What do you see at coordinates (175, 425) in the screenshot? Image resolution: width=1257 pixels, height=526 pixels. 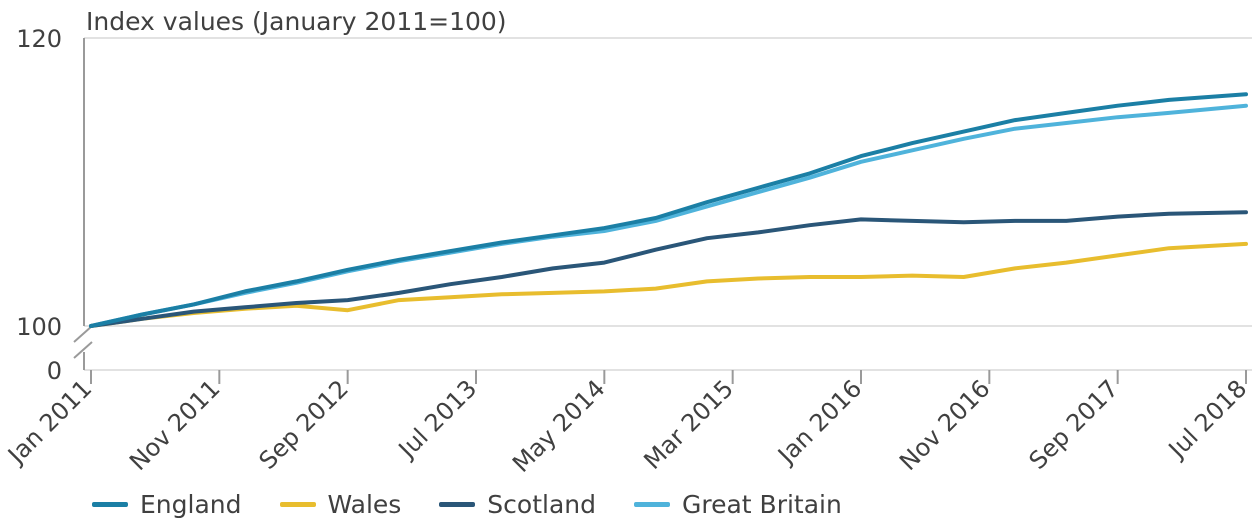 I see `x-tick-label: Nov 2011` at bounding box center [175, 425].